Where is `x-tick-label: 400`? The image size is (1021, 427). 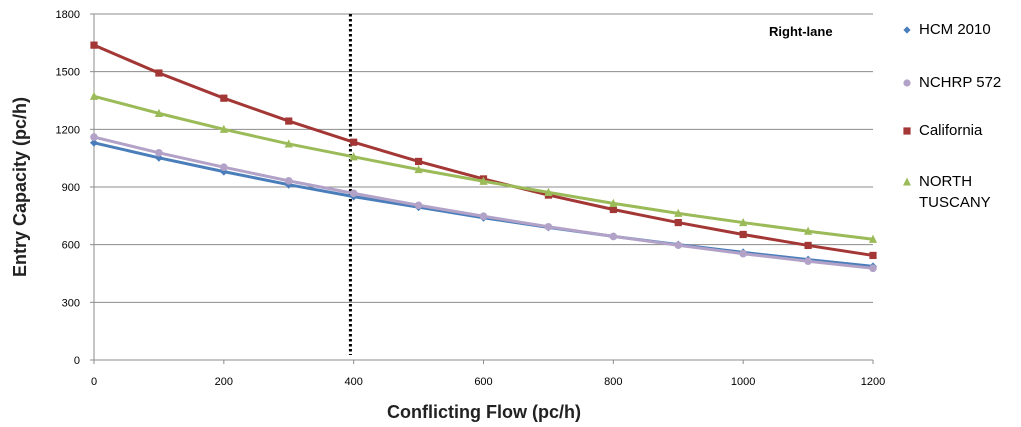 x-tick-label: 400 is located at coordinates (353, 382).